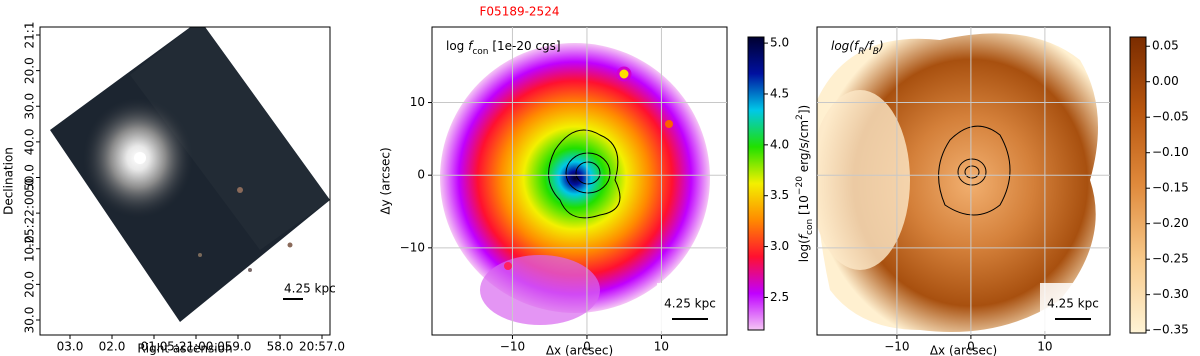 The height and width of the screenshot is (356, 1200). I want to click on colorbar-tick-label: 2.5, so click(779, 297).